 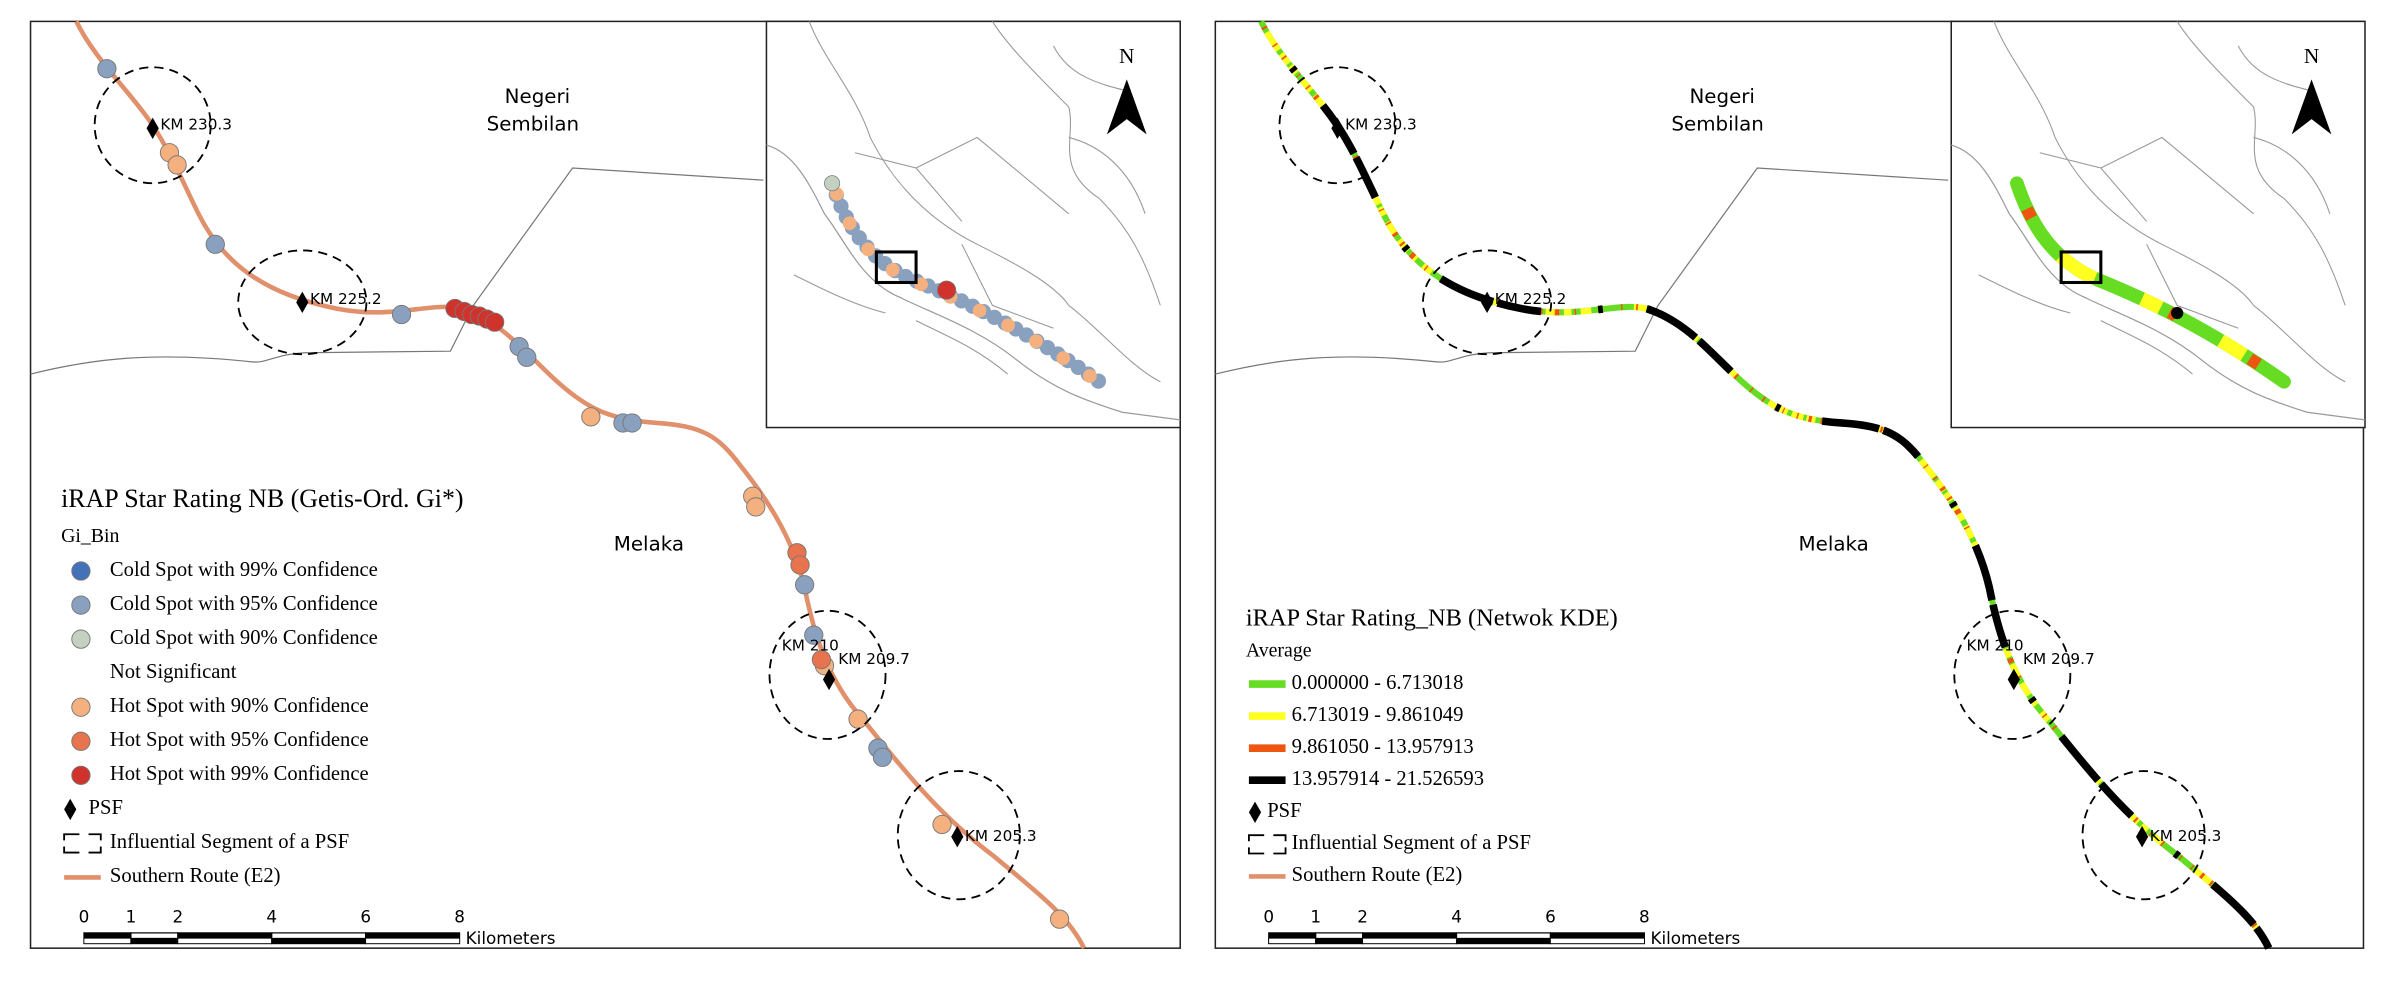 I want to click on legend-subtitle: Gi_Bin, so click(x=90, y=536).